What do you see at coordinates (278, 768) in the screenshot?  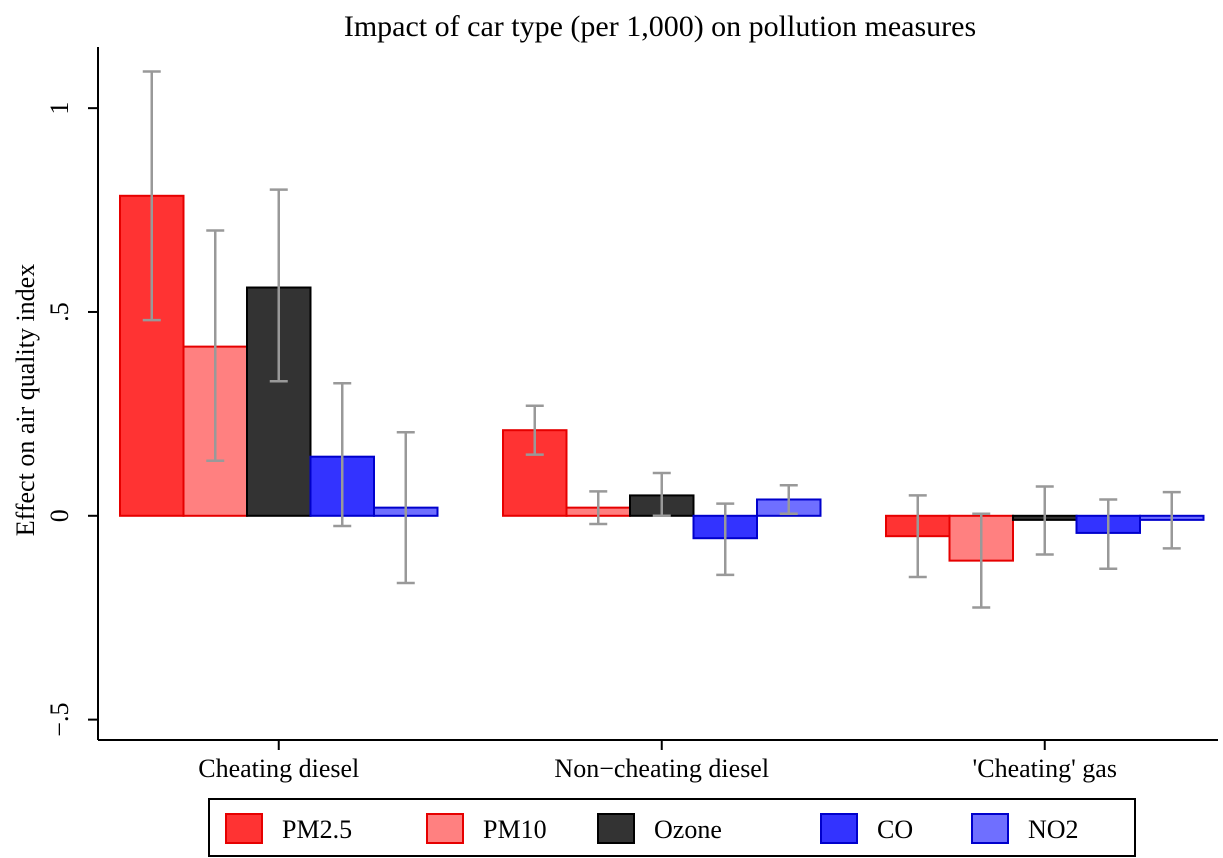 I see `x-tick-label: Cheating diesel` at bounding box center [278, 768].